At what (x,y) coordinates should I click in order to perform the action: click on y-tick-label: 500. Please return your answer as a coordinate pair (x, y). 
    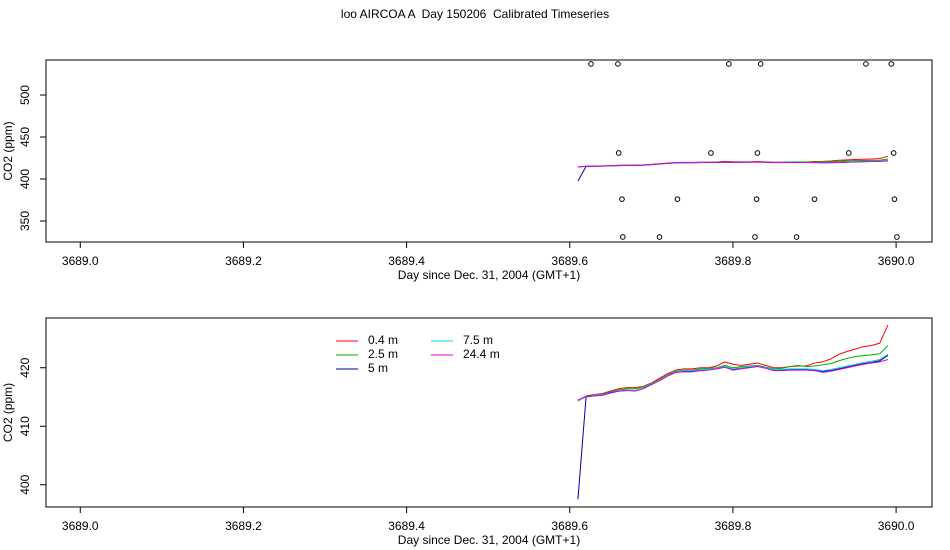
    Looking at the image, I should click on (25, 95).